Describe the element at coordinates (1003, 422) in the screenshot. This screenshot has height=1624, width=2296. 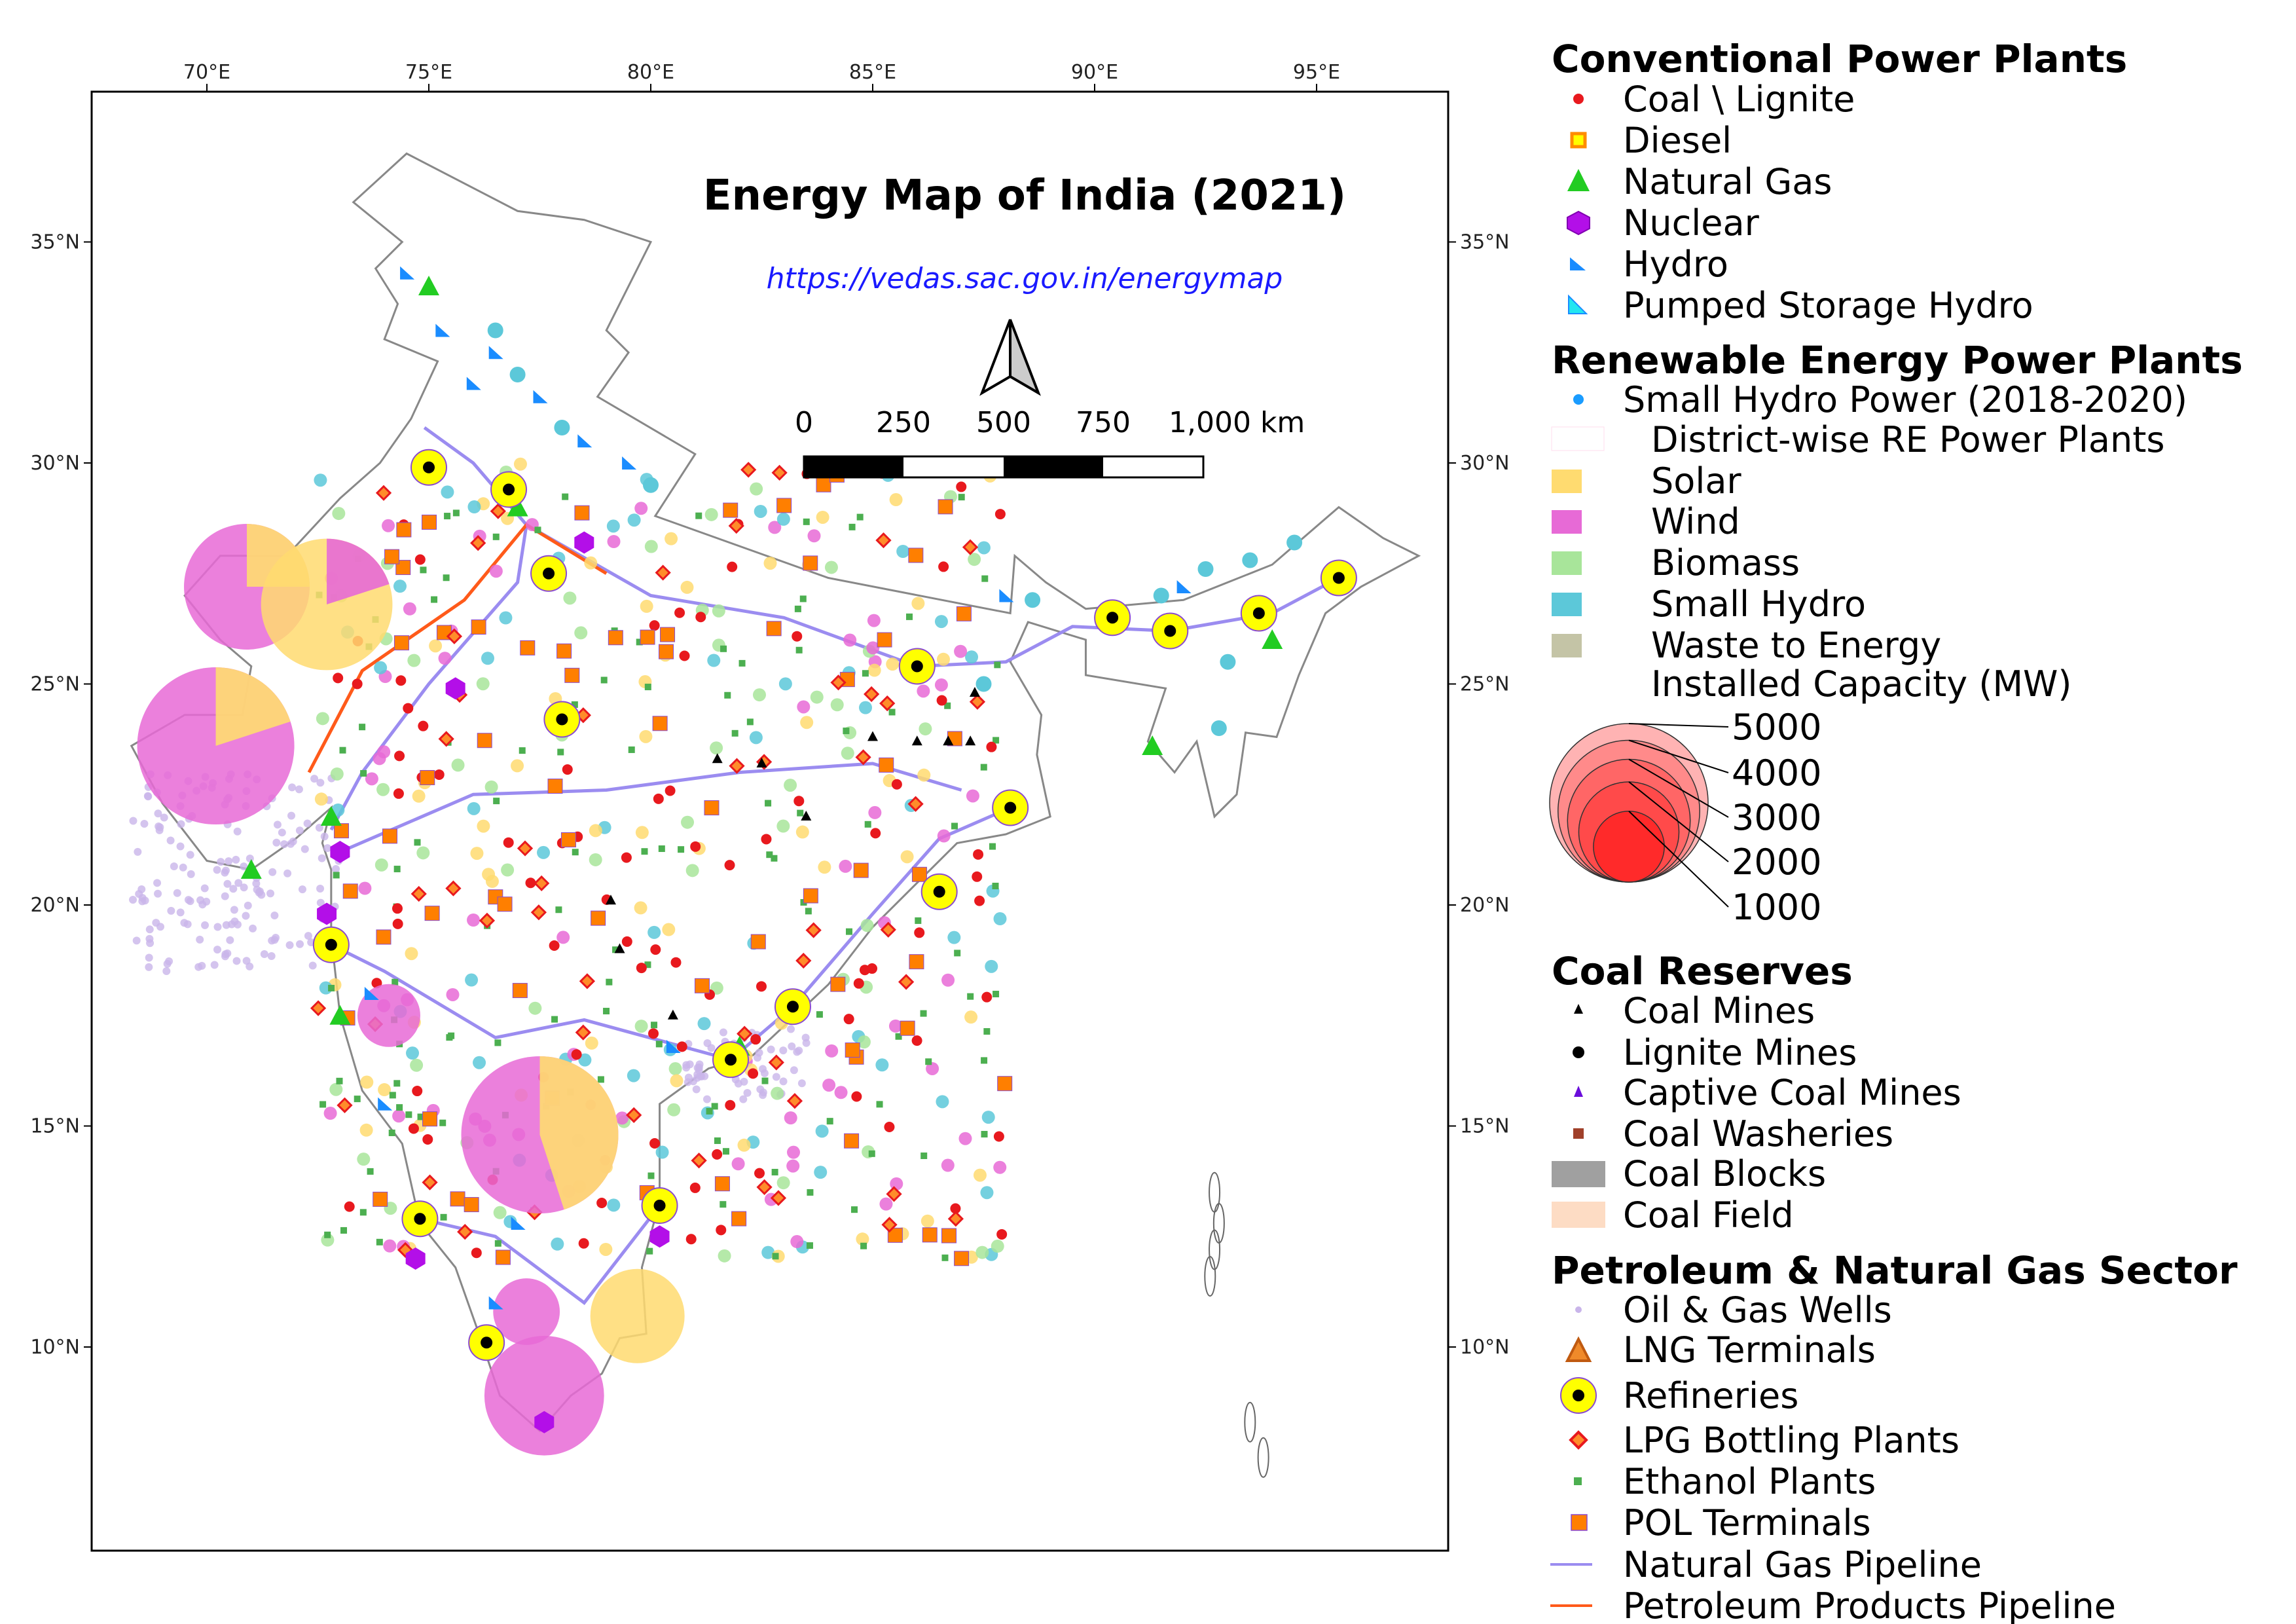
I see `scale-label-500: 500` at that location.